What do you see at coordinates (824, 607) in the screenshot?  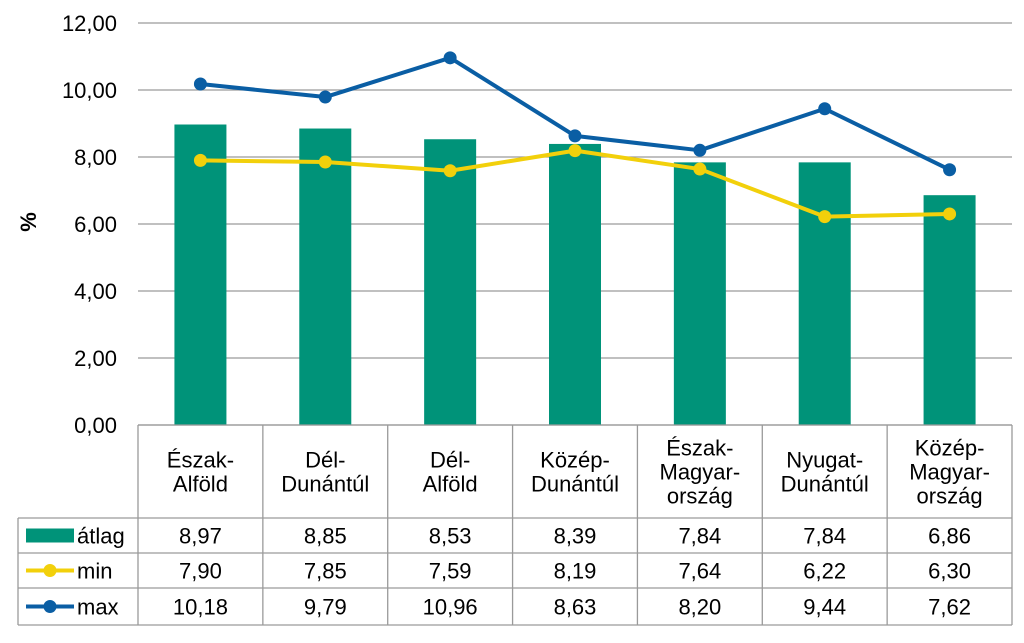 I see `table-value-max: 9,44` at bounding box center [824, 607].